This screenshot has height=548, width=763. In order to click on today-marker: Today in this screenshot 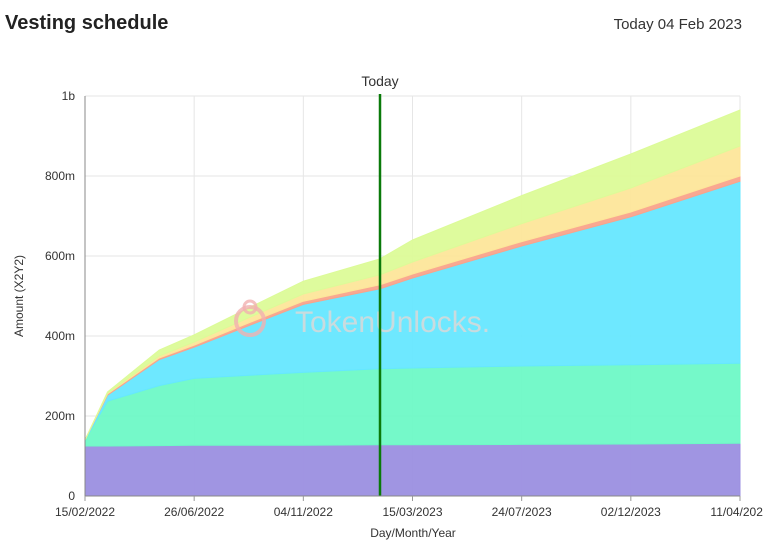, I will do `click(380, 284)`.